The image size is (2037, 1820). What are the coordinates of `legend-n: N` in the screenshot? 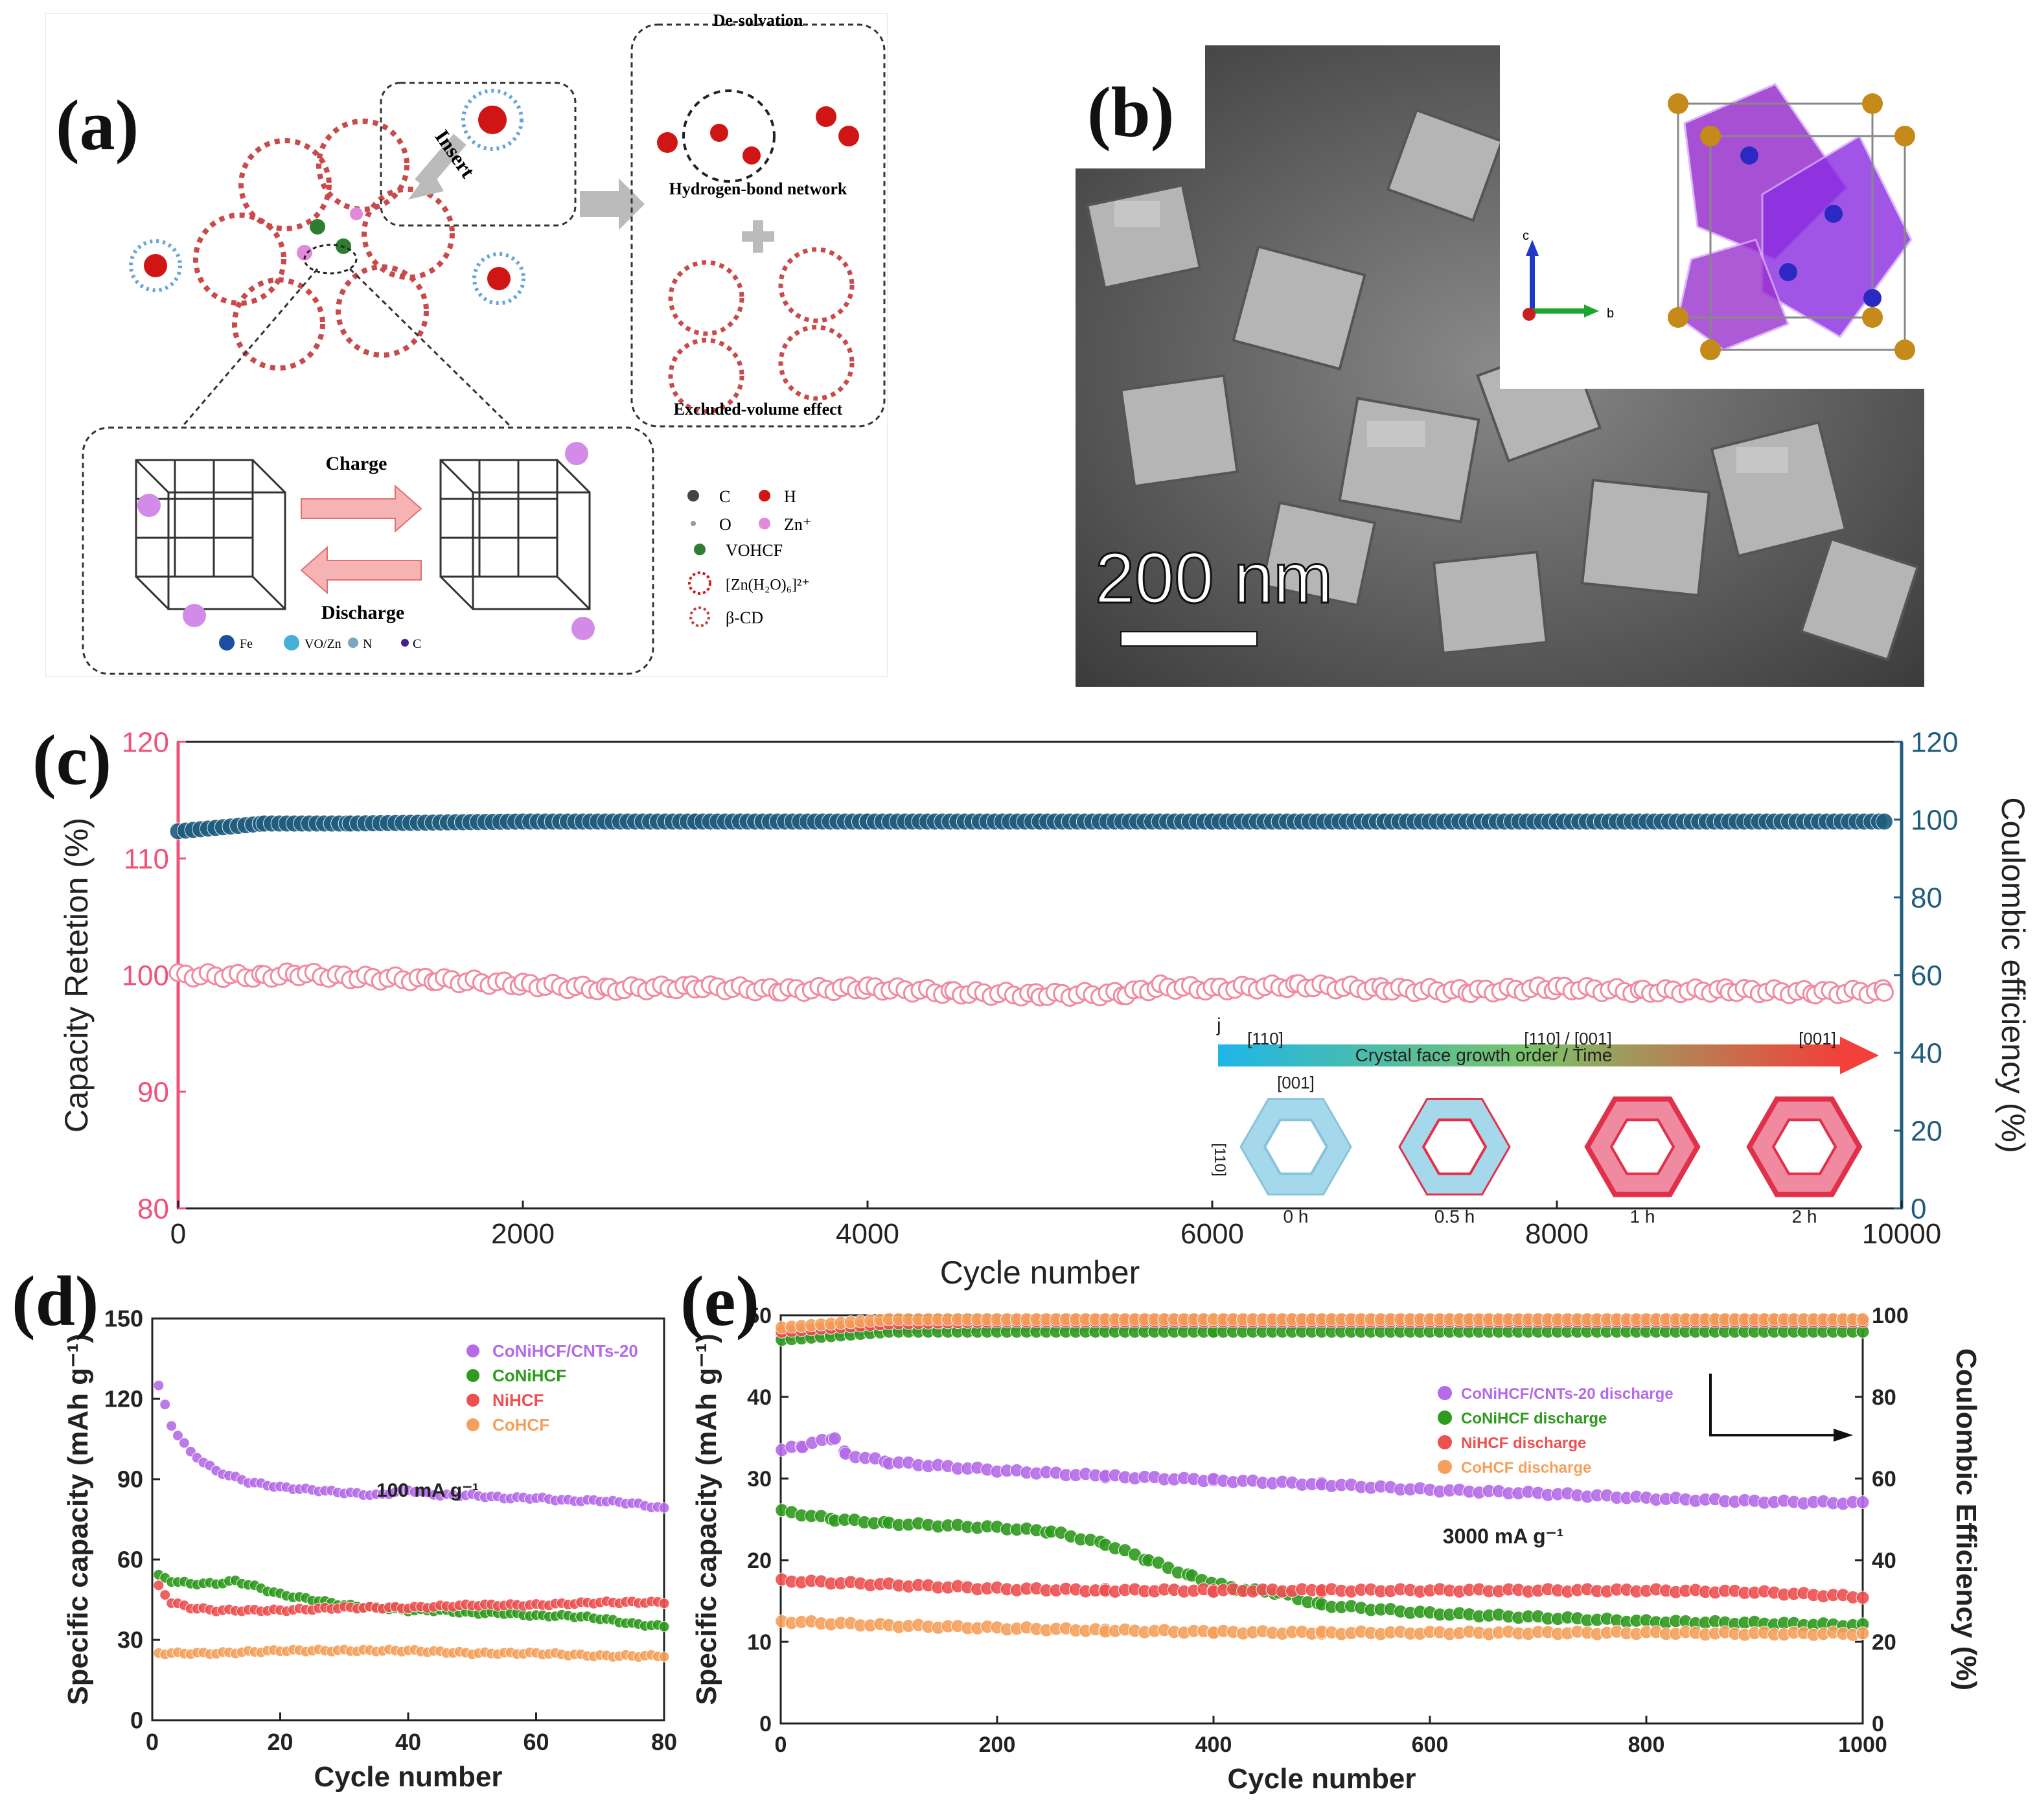 It's located at (368, 644).